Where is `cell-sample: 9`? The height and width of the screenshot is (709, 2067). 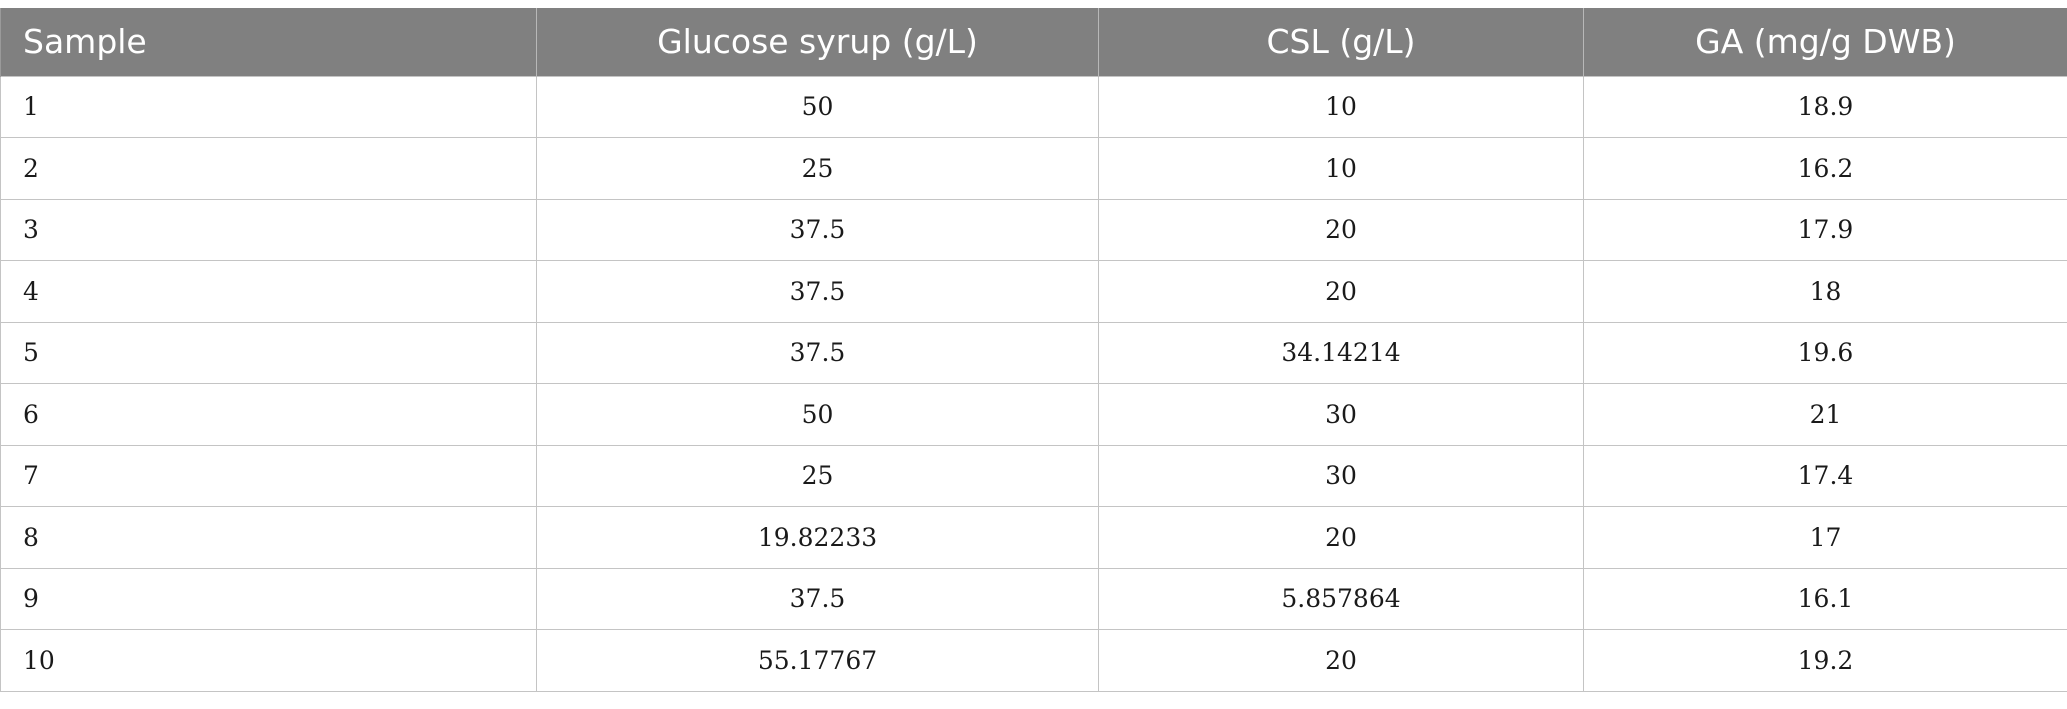 cell-sample: 9 is located at coordinates (268, 598).